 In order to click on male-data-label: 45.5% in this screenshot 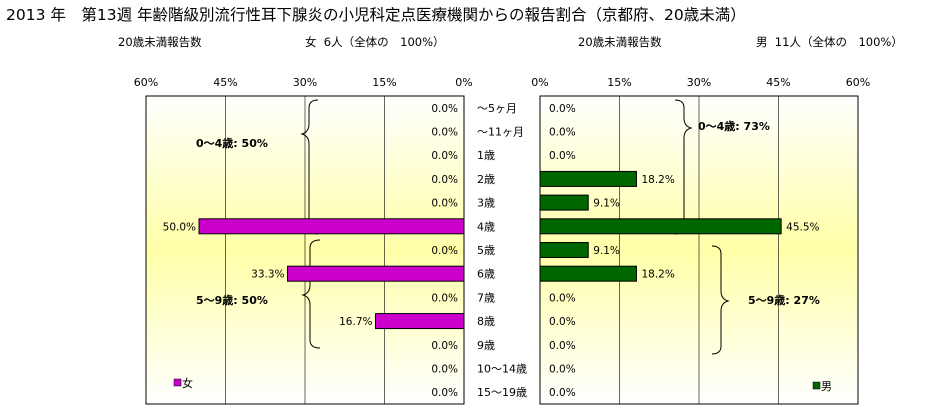, I will do `click(802, 227)`.